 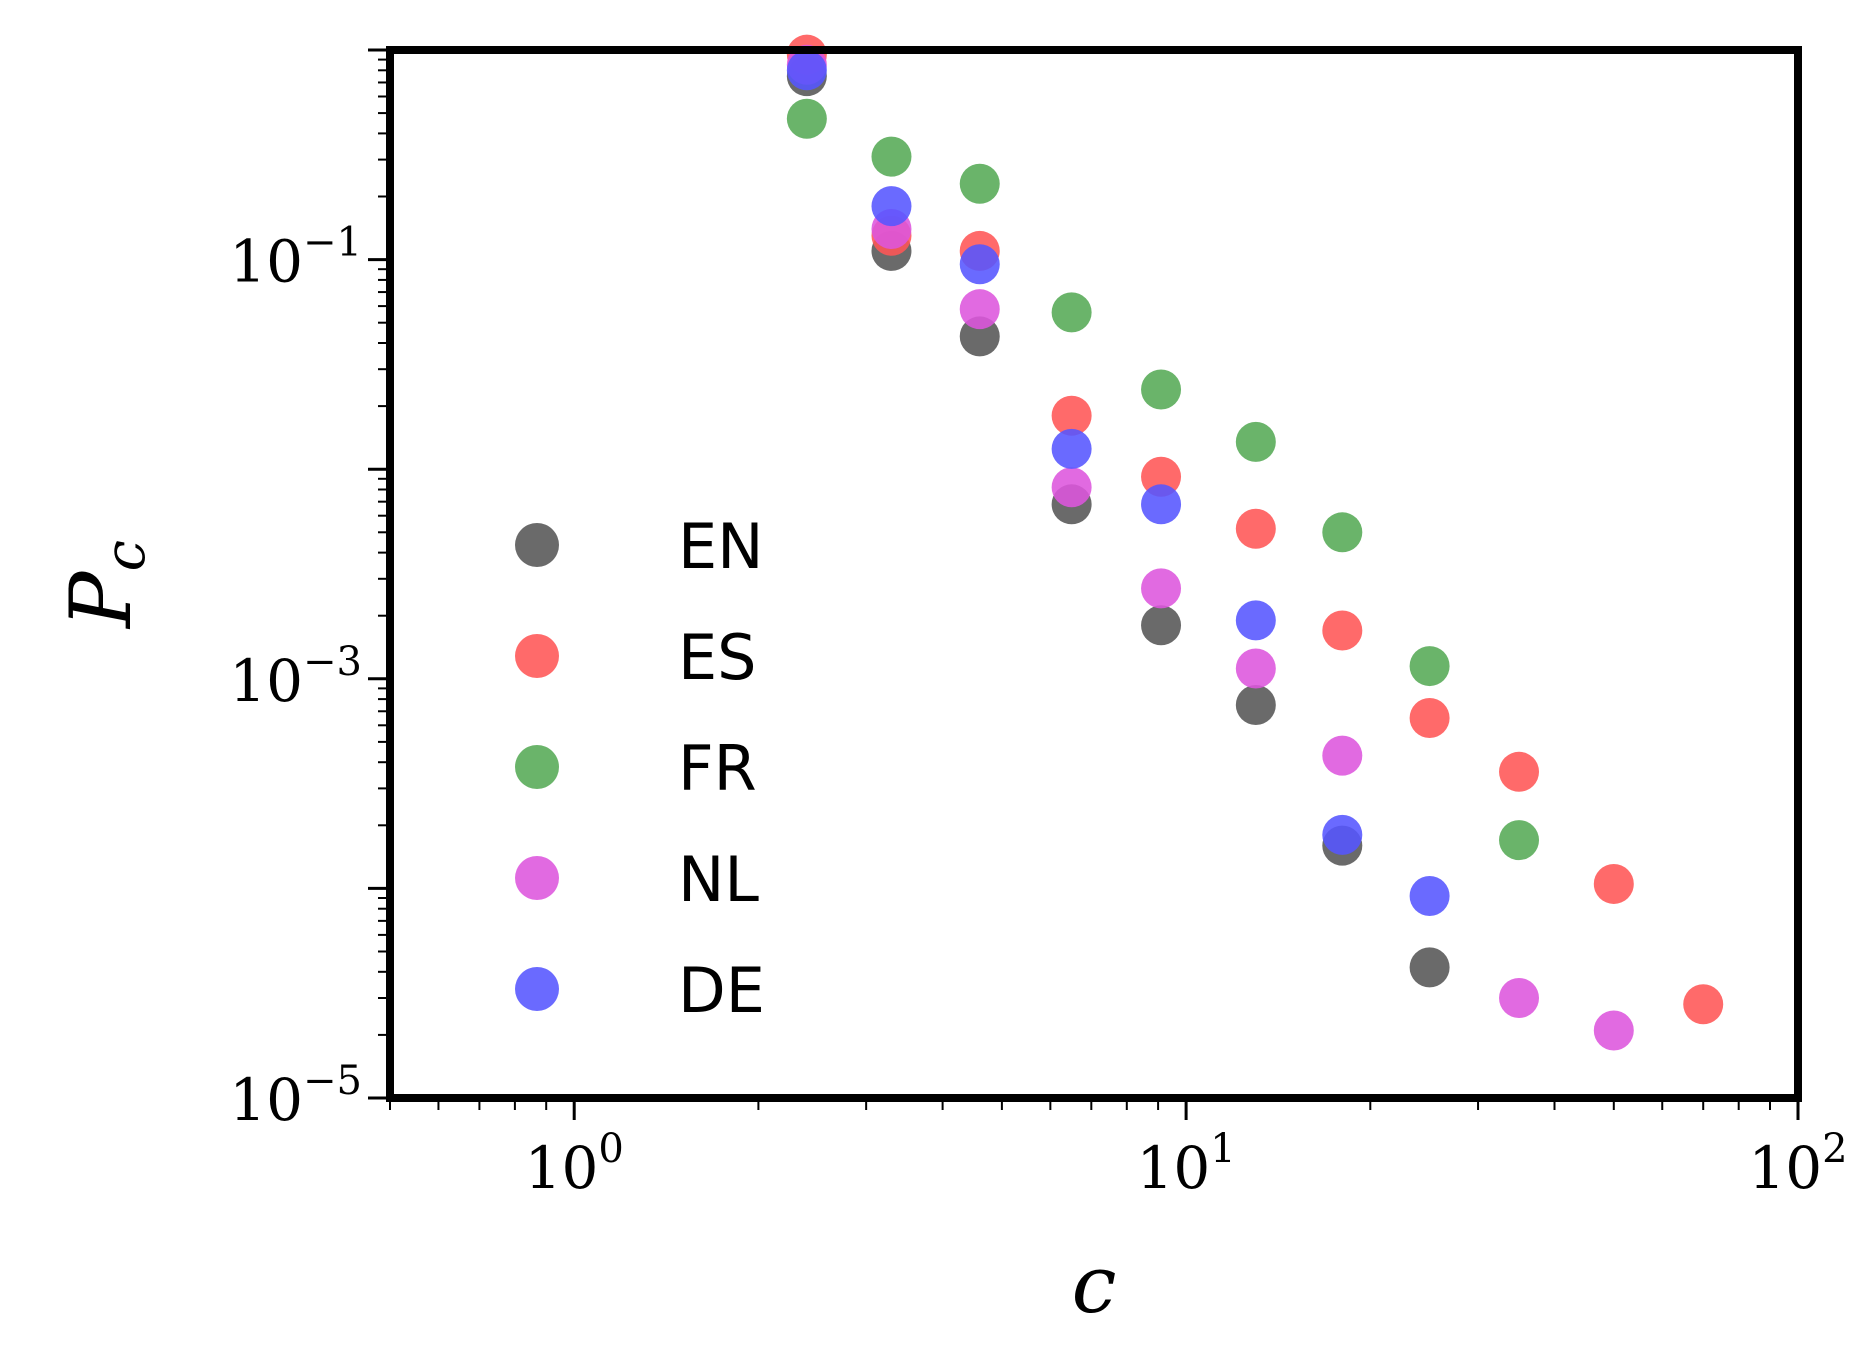 What do you see at coordinates (717, 657) in the screenshot?
I see `legend-label-es: ES` at bounding box center [717, 657].